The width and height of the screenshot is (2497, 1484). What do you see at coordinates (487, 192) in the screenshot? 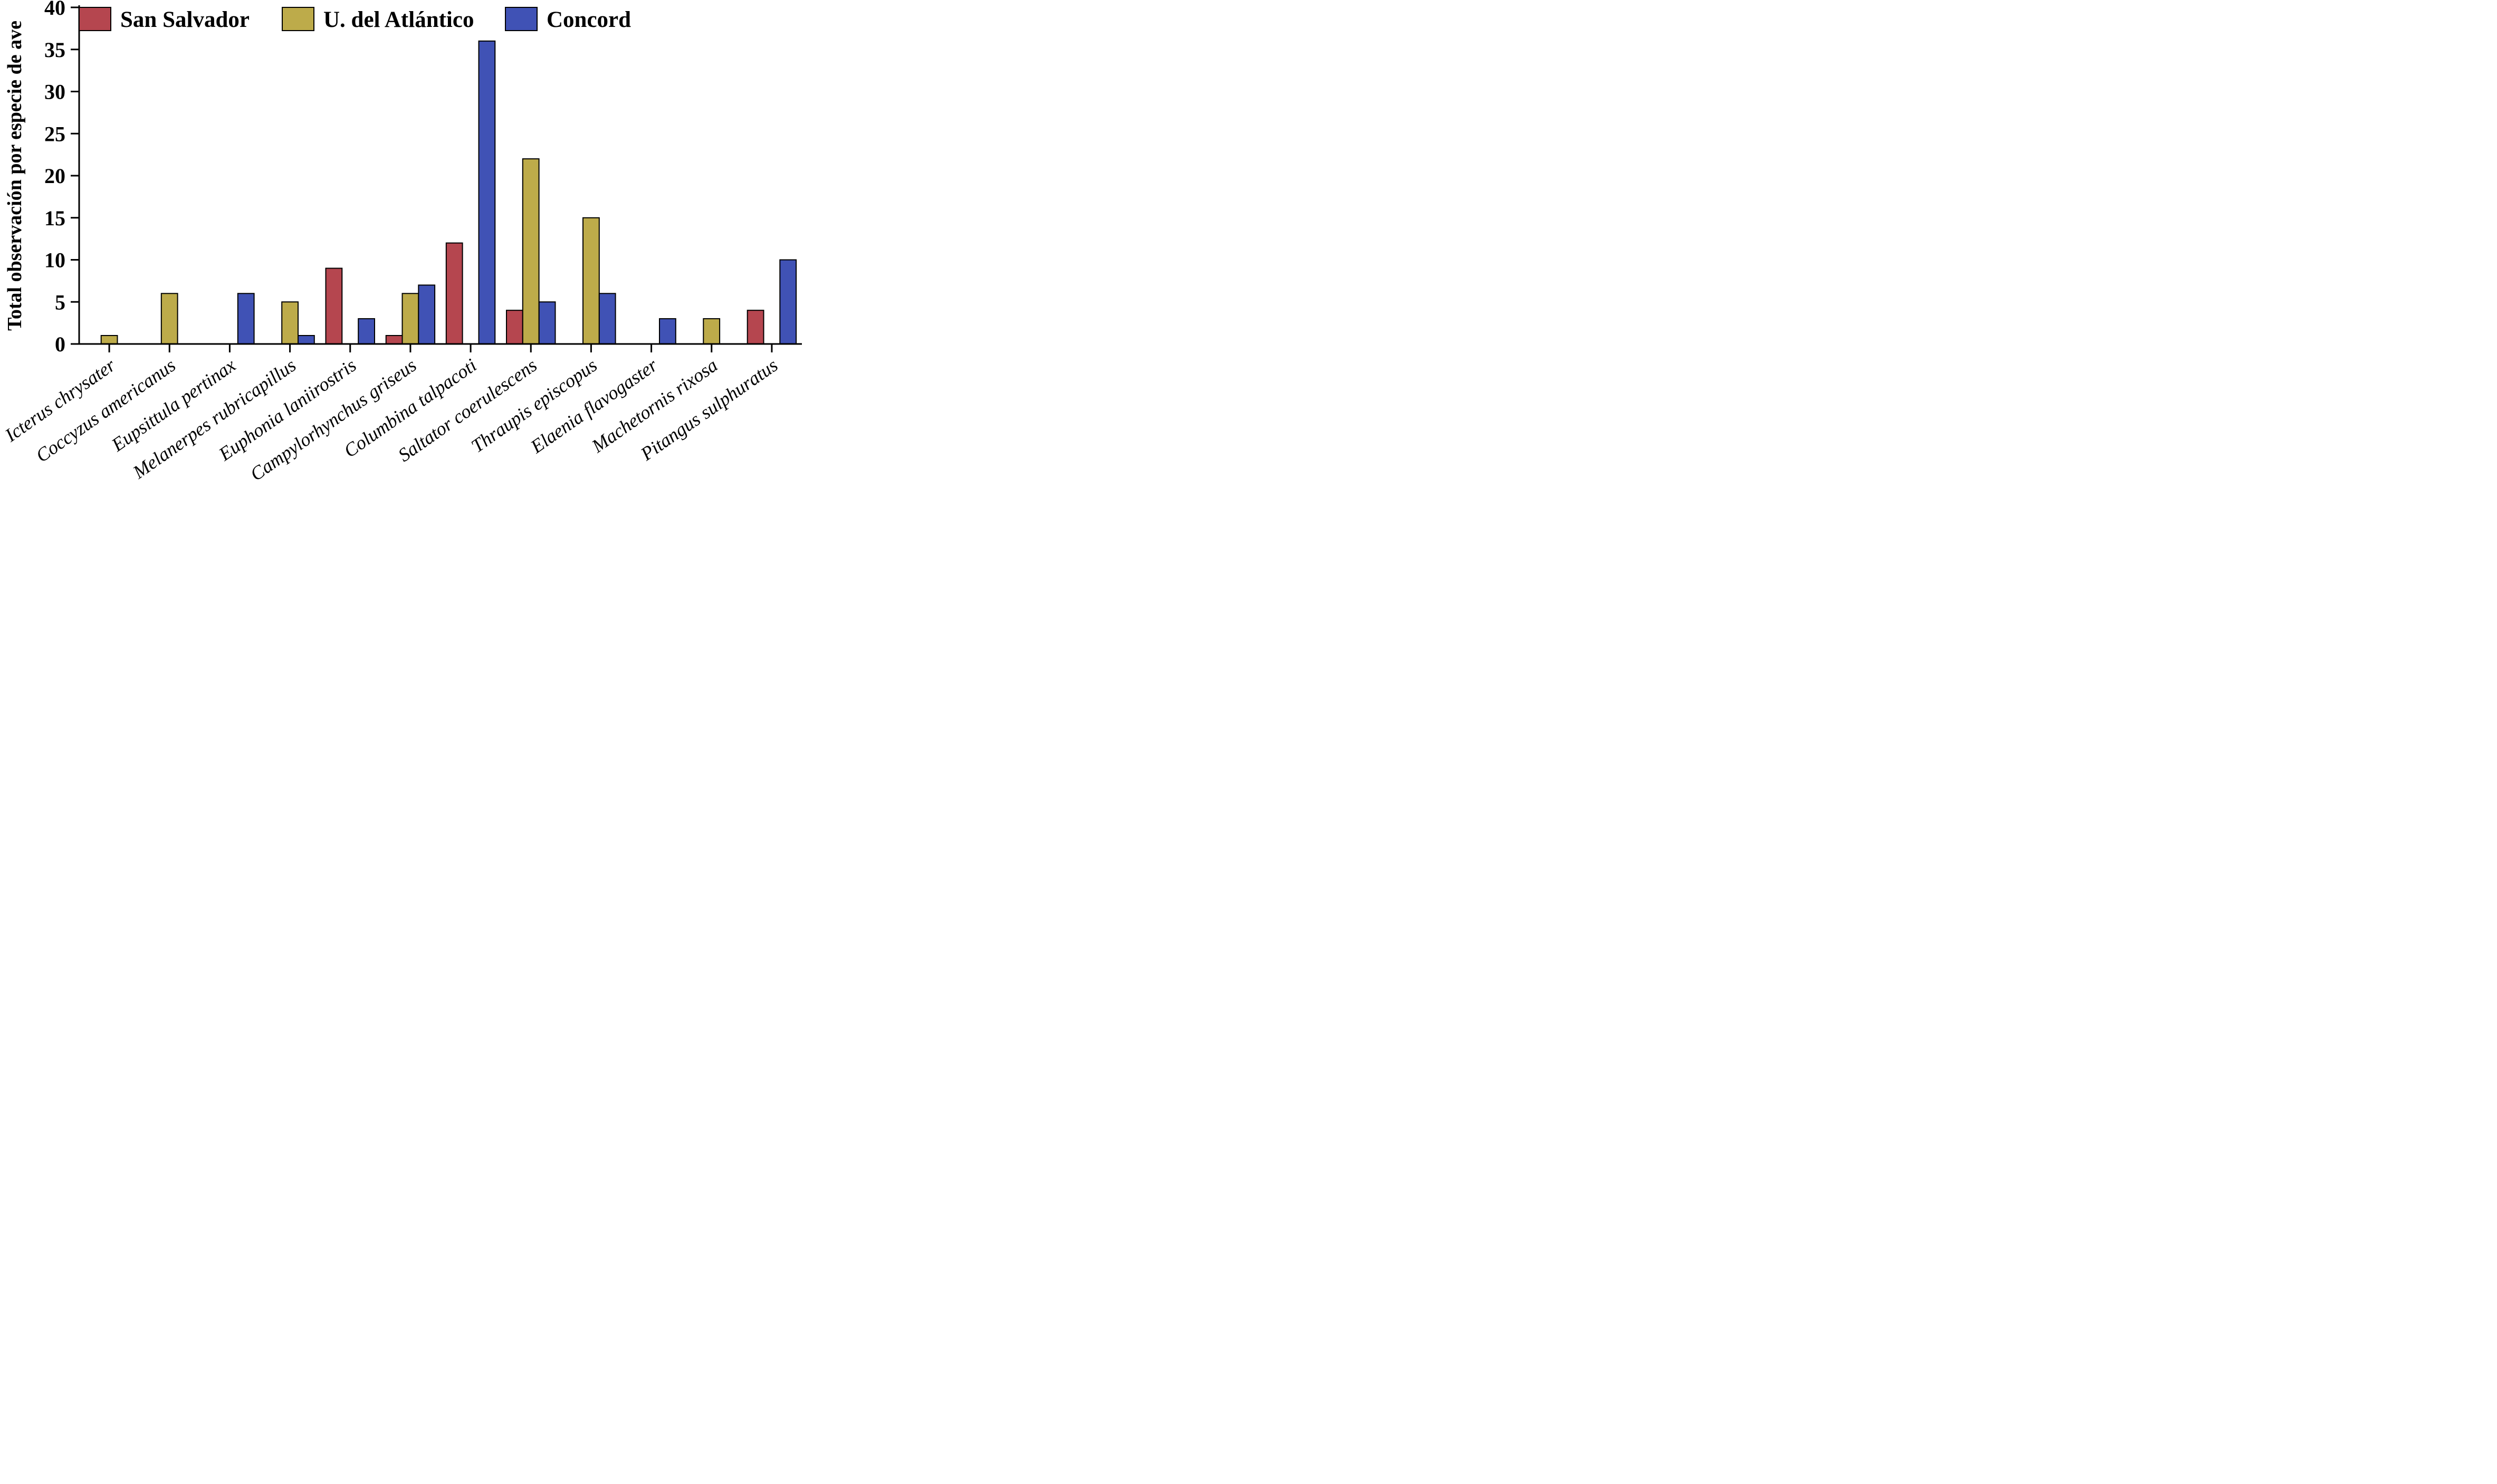
I see `bar-concord-columbina-talpacoti` at bounding box center [487, 192].